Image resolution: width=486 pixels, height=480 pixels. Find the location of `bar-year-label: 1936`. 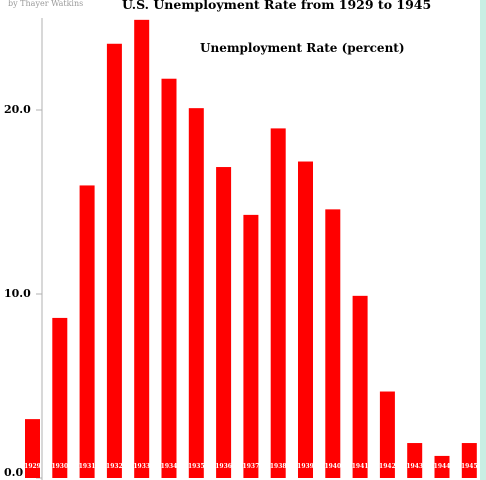

bar-year-label: 1936 is located at coordinates (223, 466).